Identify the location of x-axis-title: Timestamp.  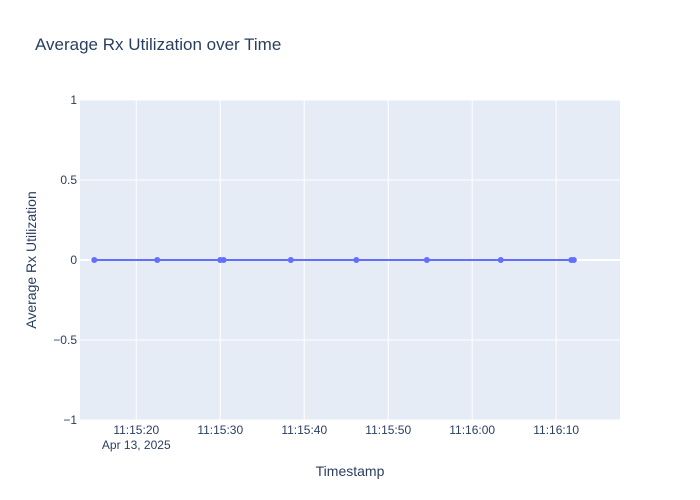
(350, 471).